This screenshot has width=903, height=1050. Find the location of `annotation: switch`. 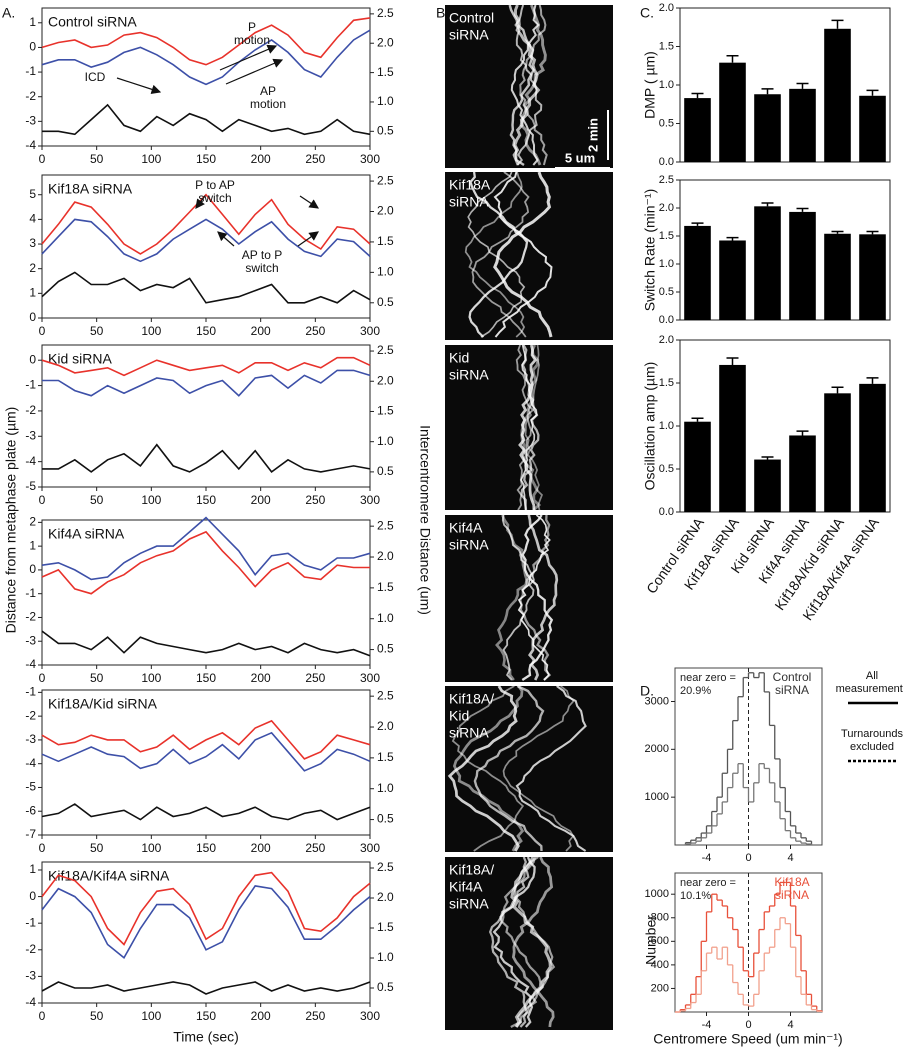

annotation: switch is located at coordinates (214, 198).